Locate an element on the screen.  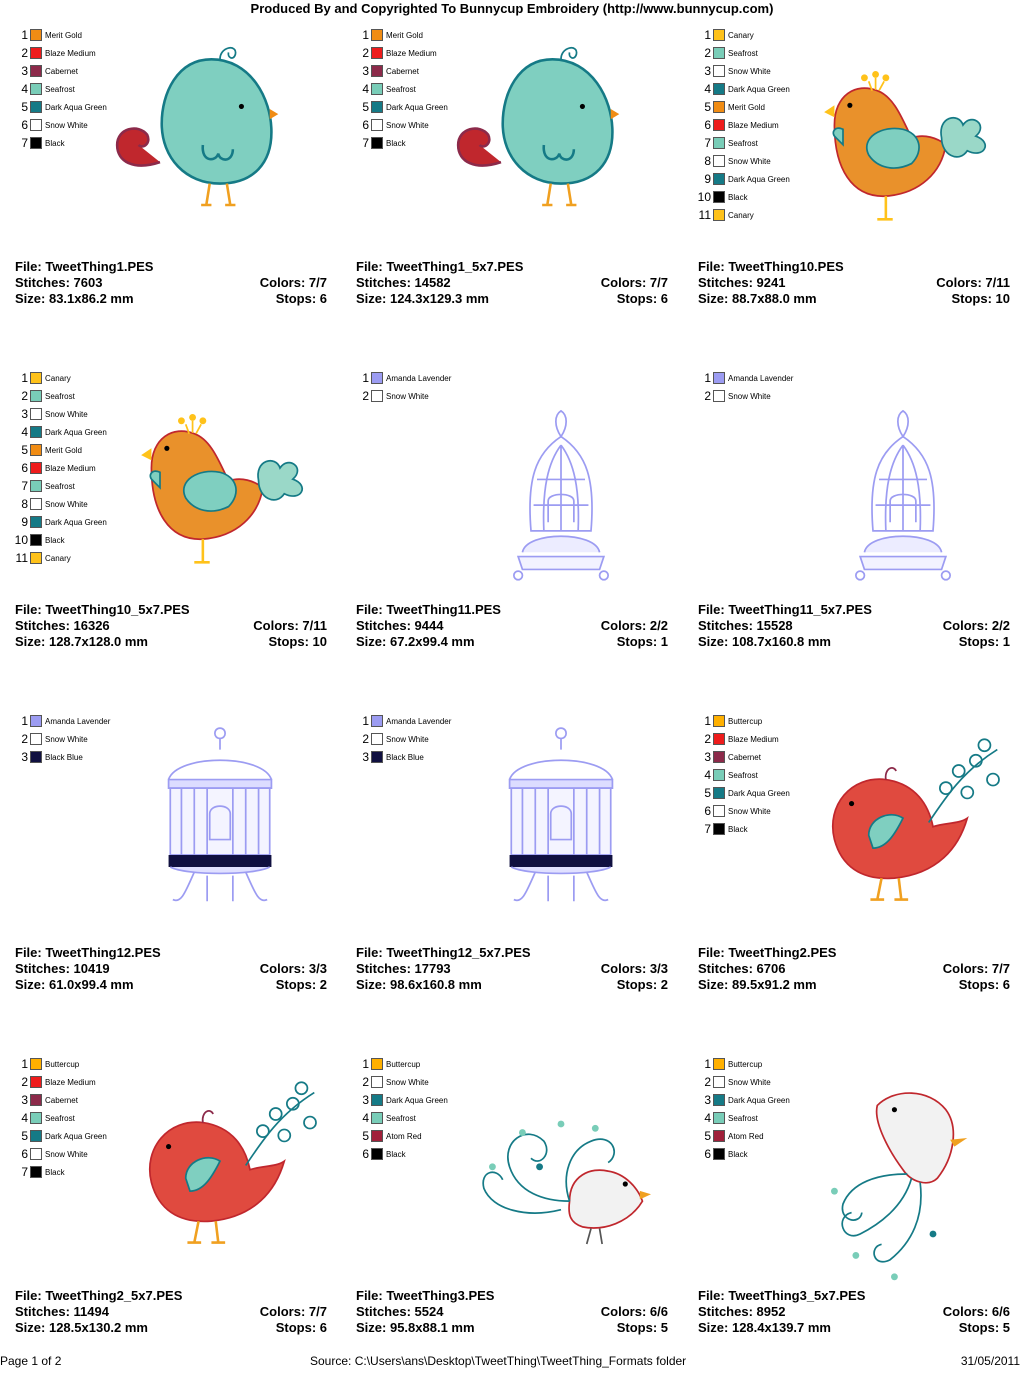
palette-row: 10 Black is located at coordinates (60, 540).